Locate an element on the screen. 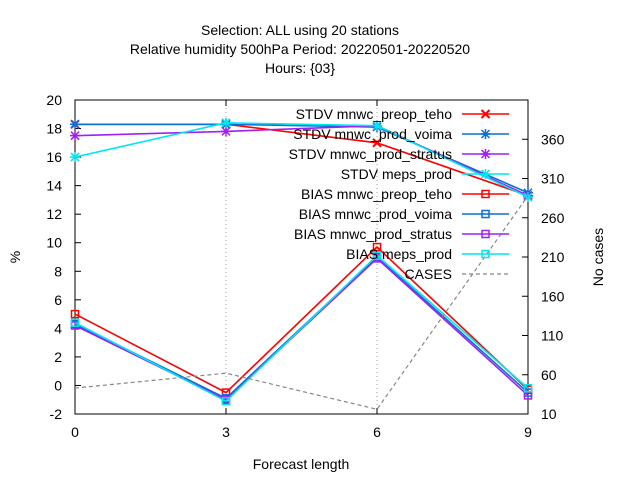 The height and width of the screenshot is (480, 640). title-line-3: Hours: {03} is located at coordinates (300, 68).